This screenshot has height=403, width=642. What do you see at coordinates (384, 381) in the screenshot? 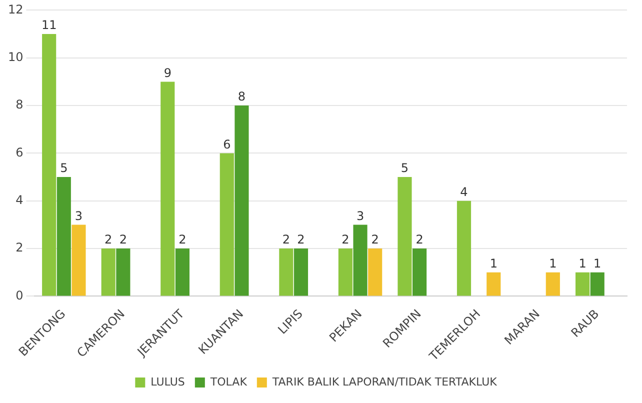
I see `legend-label: TARIK BALIK LAPORAN/TIDAK TERTAKLUK` at bounding box center [384, 381].